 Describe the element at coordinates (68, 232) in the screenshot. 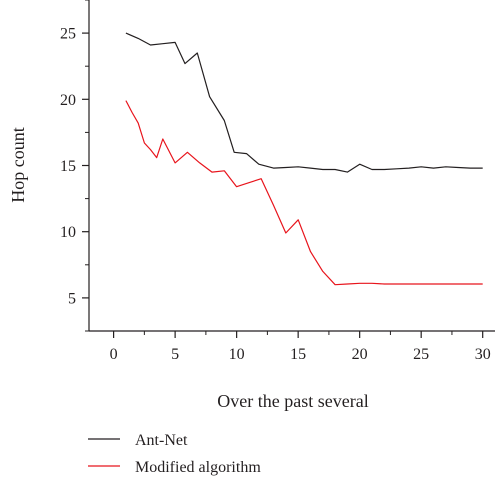

I see `y-tick-label: 10` at that location.